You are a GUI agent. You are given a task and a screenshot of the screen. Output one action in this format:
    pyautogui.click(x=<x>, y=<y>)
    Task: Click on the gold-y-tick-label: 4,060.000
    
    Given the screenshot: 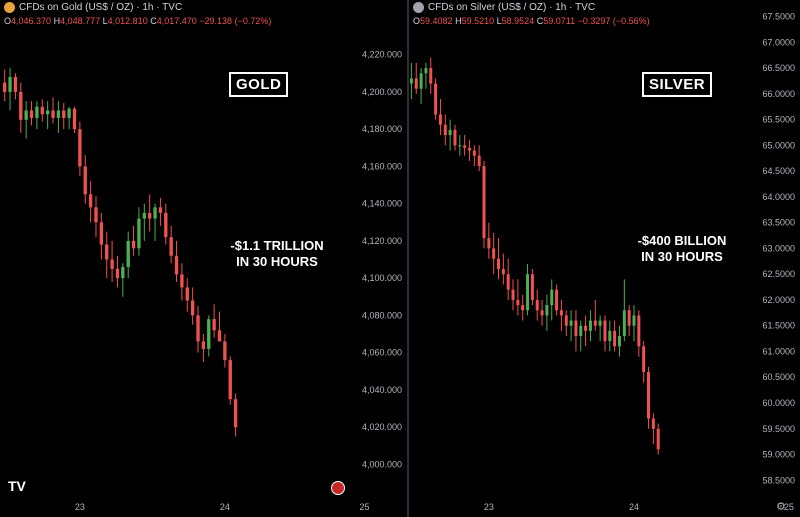 What is the action you would take?
    pyautogui.click(x=382, y=353)
    